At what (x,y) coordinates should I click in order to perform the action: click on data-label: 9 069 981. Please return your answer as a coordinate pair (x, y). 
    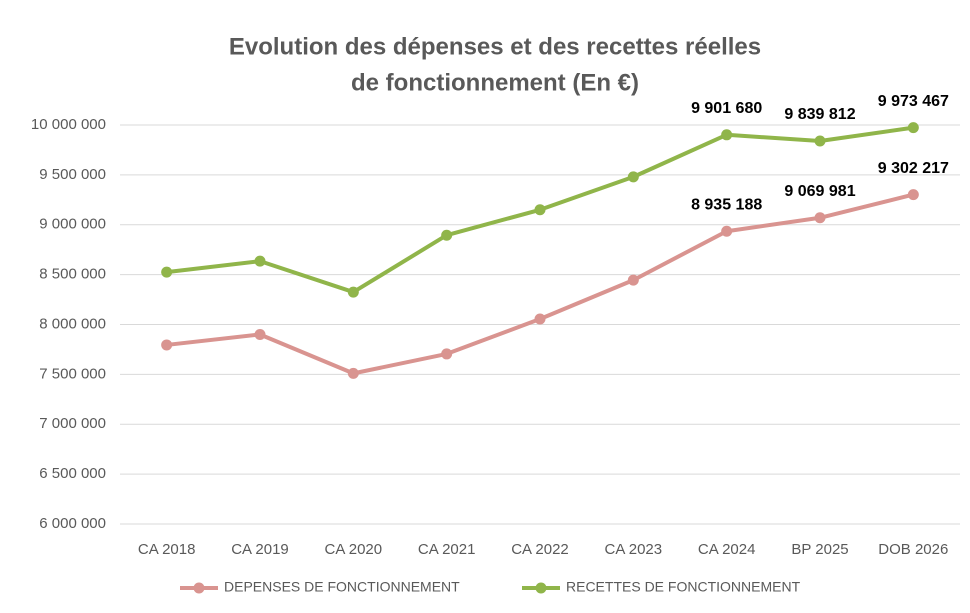
    Looking at the image, I should click on (819, 191).